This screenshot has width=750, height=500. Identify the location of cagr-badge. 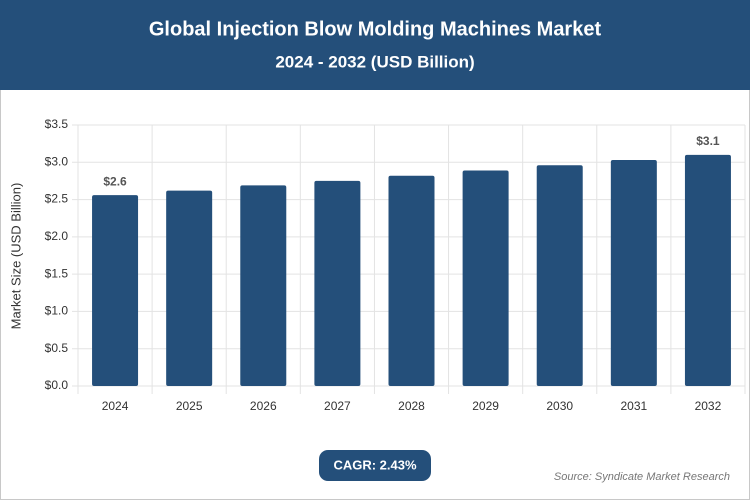
(375, 465).